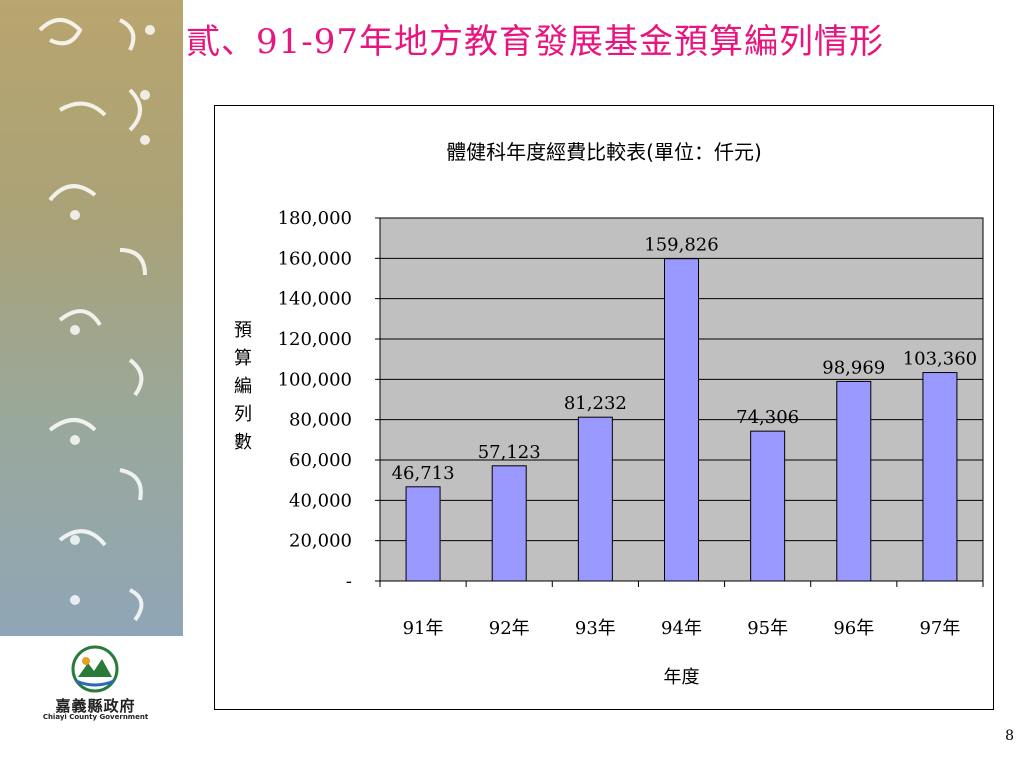  Describe the element at coordinates (853, 367) in the screenshot. I see `data-label: 98,969` at that location.